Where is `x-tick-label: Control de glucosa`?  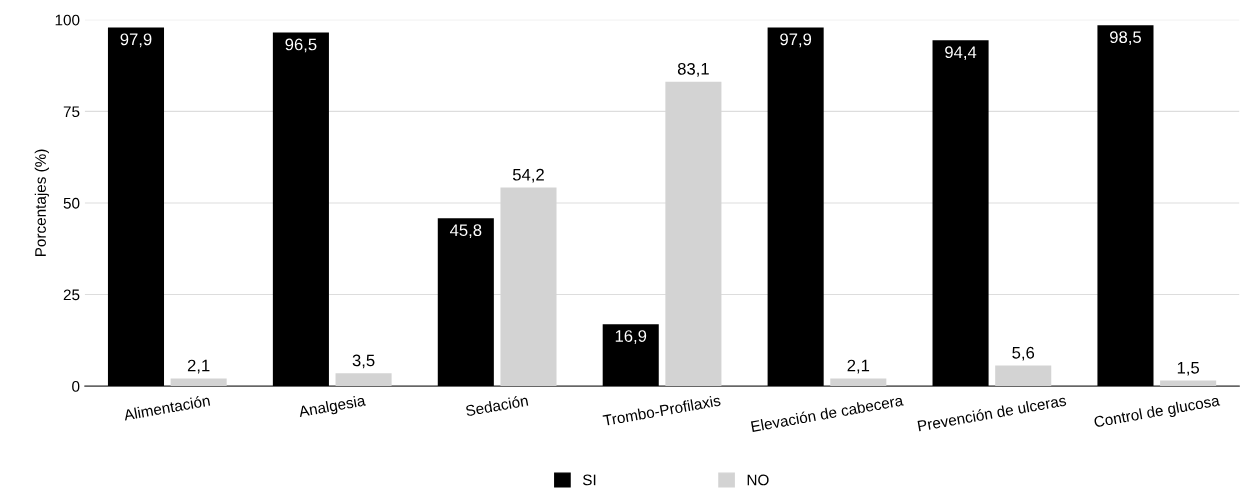 x-tick-label: Control de glucosa is located at coordinates (1157, 412).